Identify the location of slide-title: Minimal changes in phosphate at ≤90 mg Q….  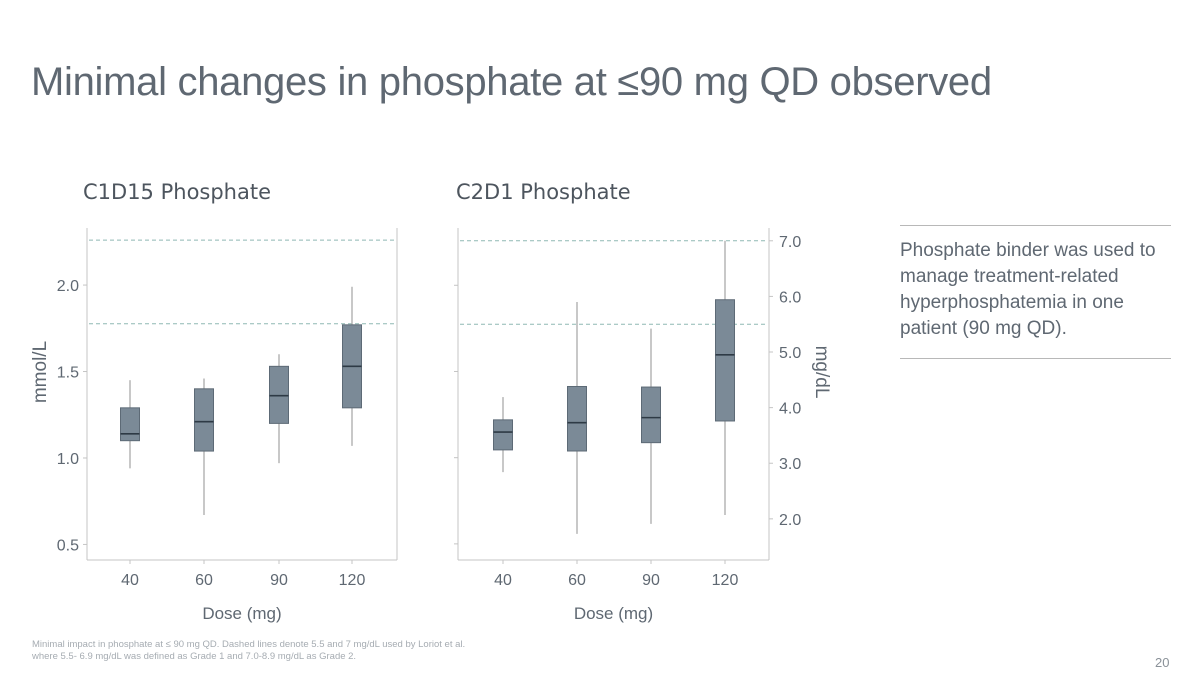
(511, 82).